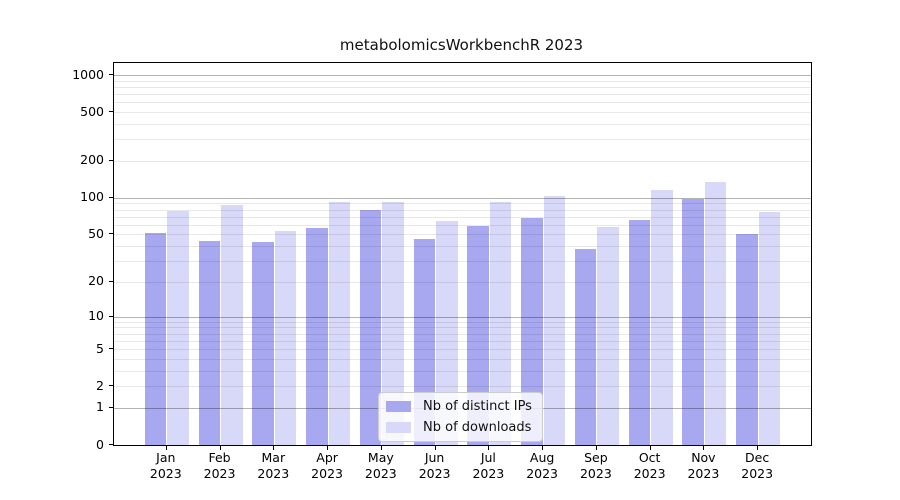 This screenshot has width=900, height=500. What do you see at coordinates (232, 324) in the screenshot?
I see `bar-feb-downloads` at bounding box center [232, 324].